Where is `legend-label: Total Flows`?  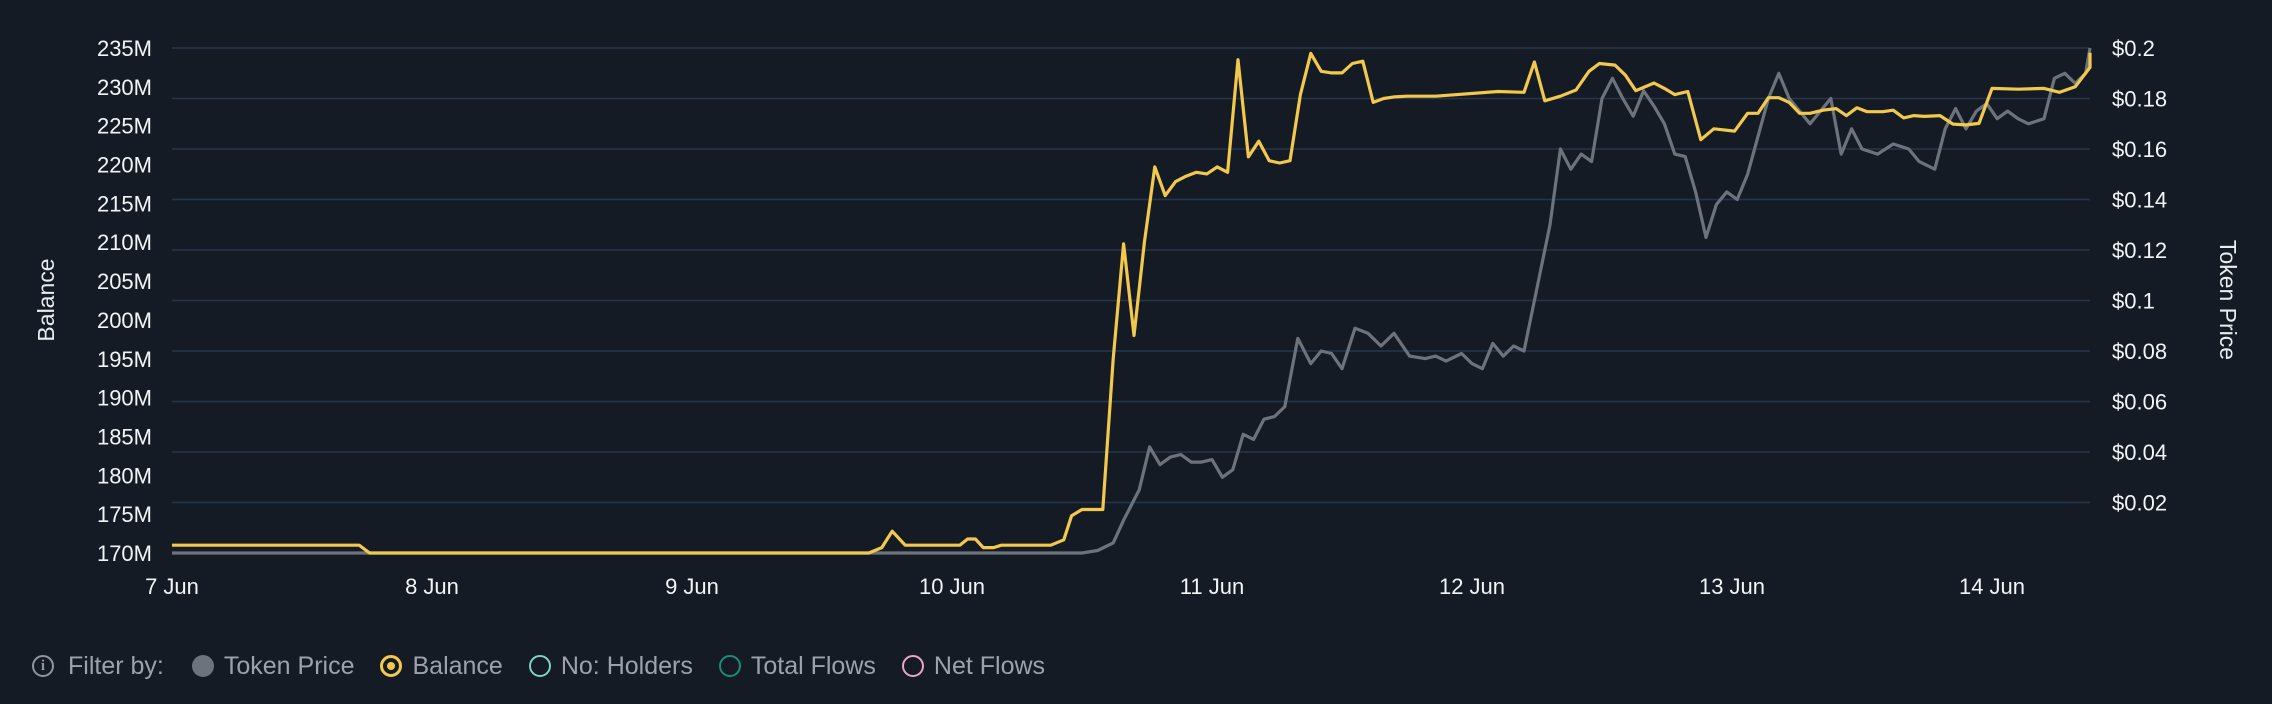
legend-label: Total Flows is located at coordinates (813, 665).